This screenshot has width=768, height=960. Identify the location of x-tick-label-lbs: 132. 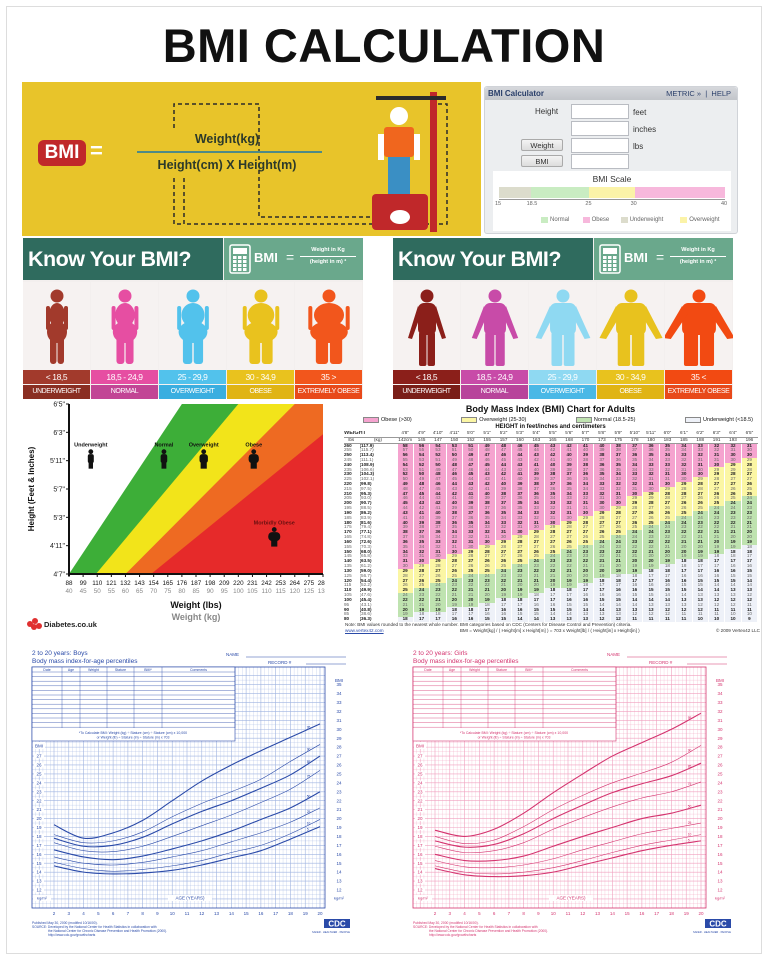
(125, 583).